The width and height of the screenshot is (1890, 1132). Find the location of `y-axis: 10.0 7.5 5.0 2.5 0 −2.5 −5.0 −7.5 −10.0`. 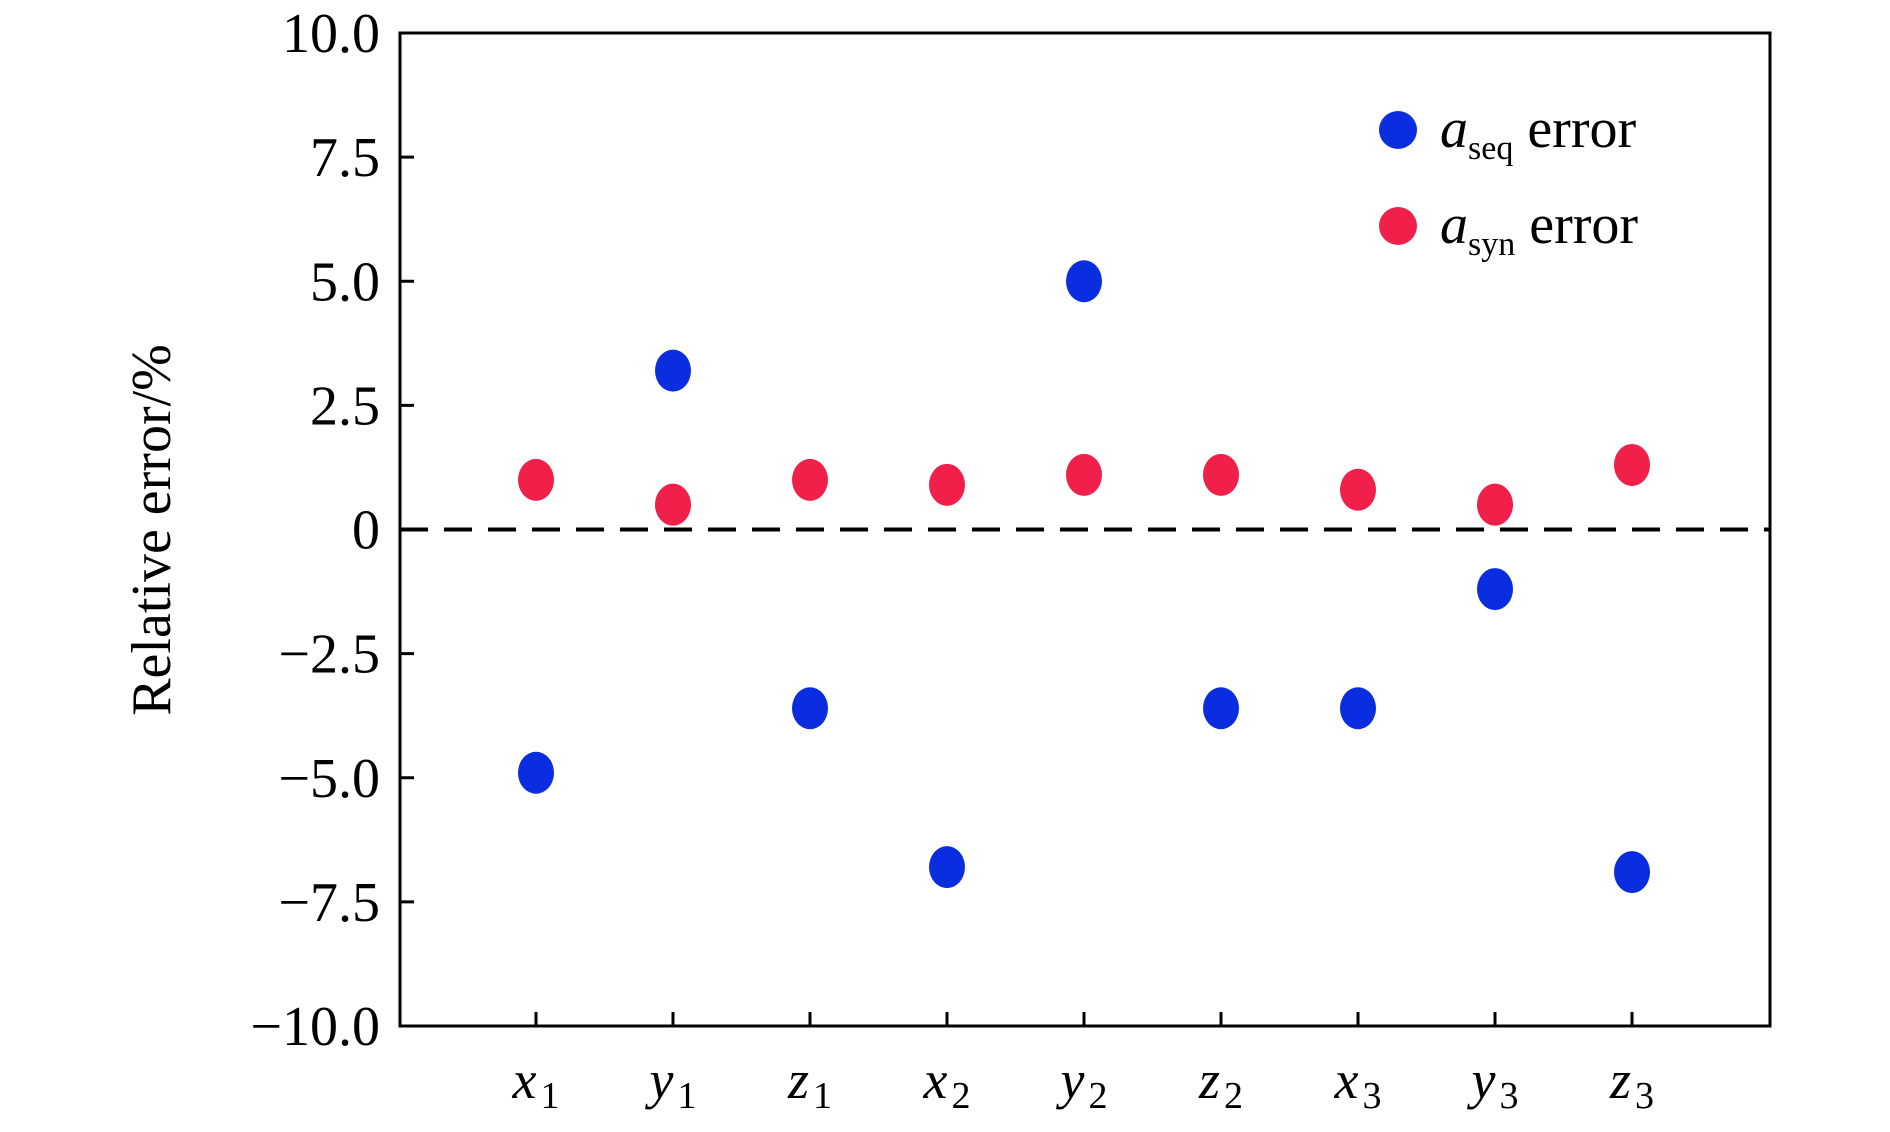

y-axis: 10.0 7.5 5.0 2.5 0 −2.5 −5.0 −7.5 −10.0 is located at coordinates (332, 530).